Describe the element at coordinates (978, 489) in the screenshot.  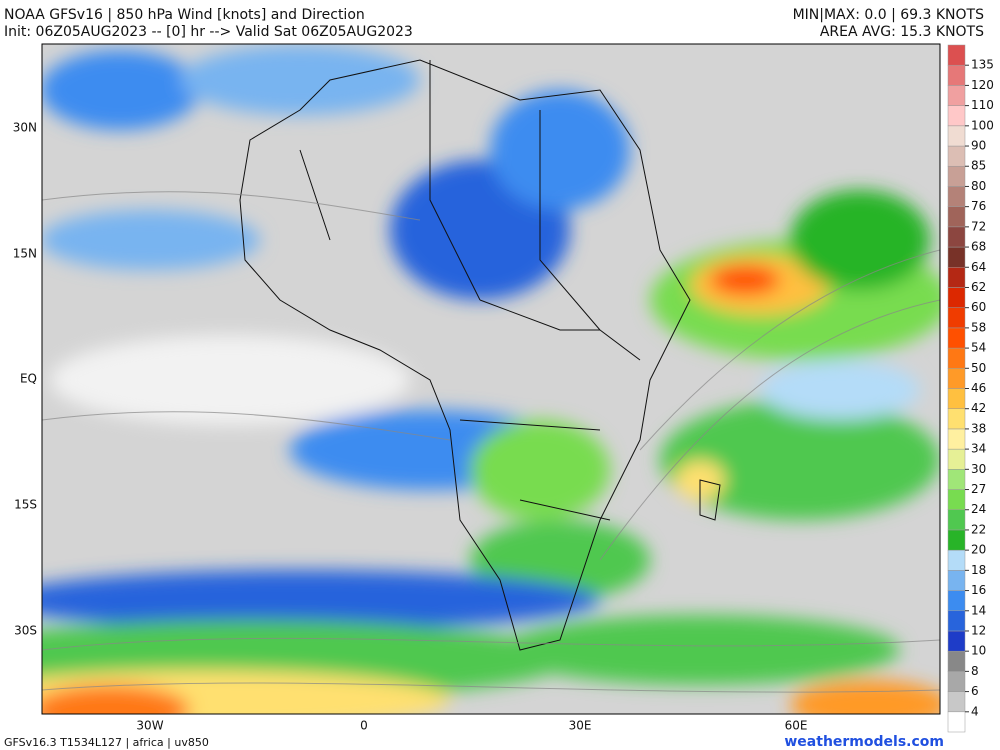
I see `colorbar-label: 27` at that location.